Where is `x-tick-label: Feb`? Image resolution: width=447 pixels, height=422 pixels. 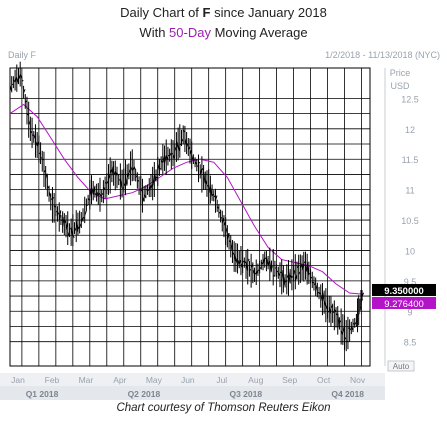
x-tick-label: Feb is located at coordinates (52, 380).